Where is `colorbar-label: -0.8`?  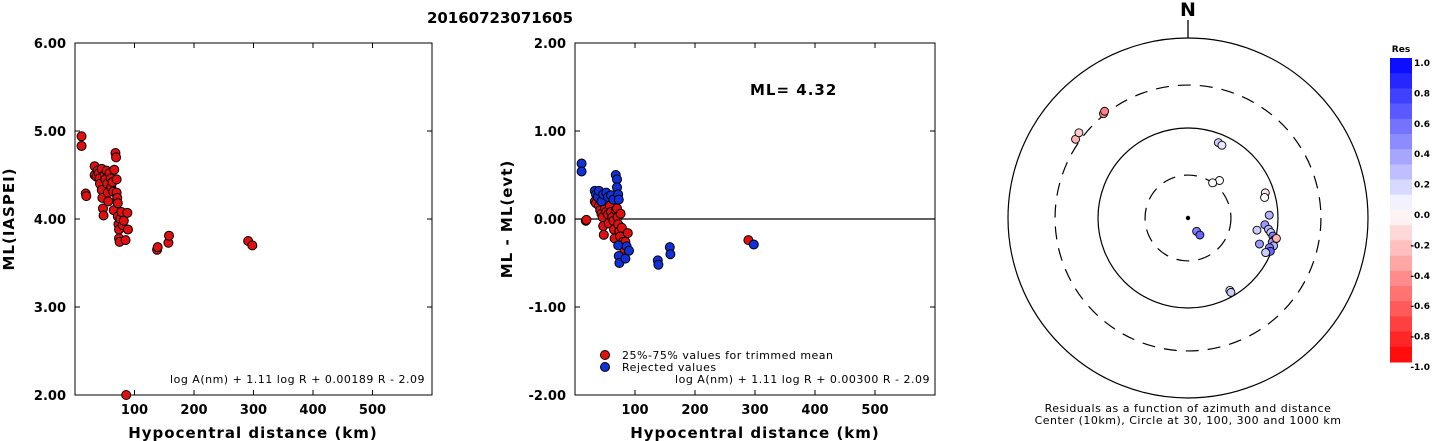 colorbar-label: -0.8 is located at coordinates (1420, 338).